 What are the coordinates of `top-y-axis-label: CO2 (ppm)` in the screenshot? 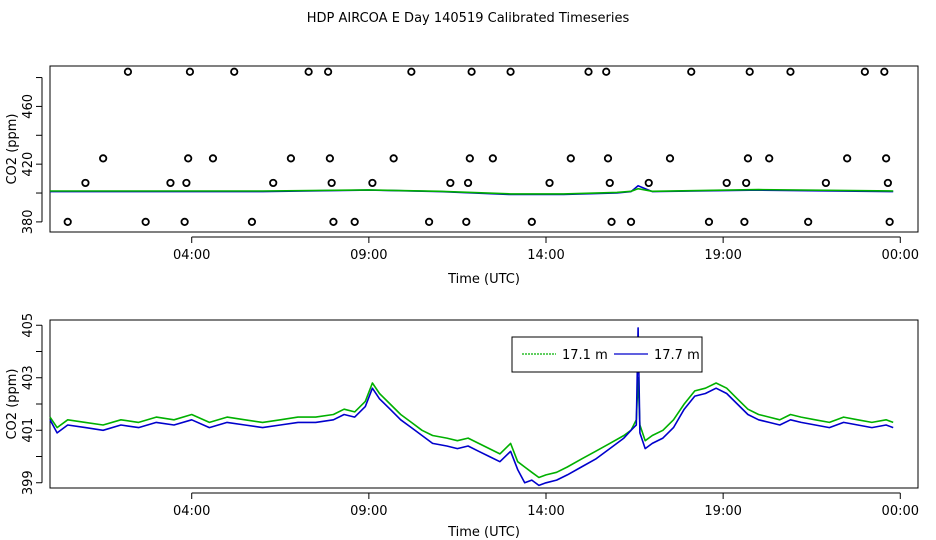 It's located at (12, 148).